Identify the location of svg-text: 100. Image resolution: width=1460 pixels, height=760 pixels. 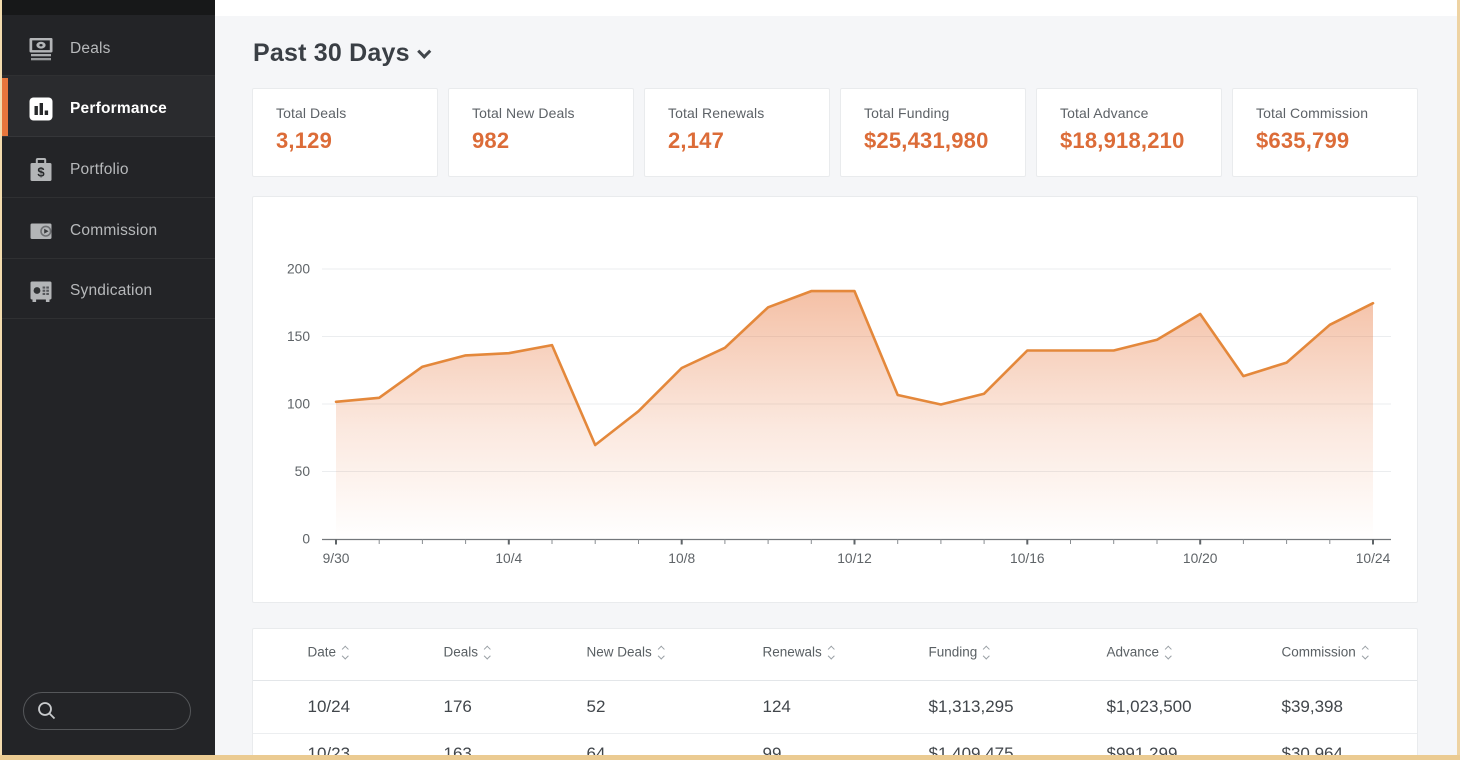
(298, 404).